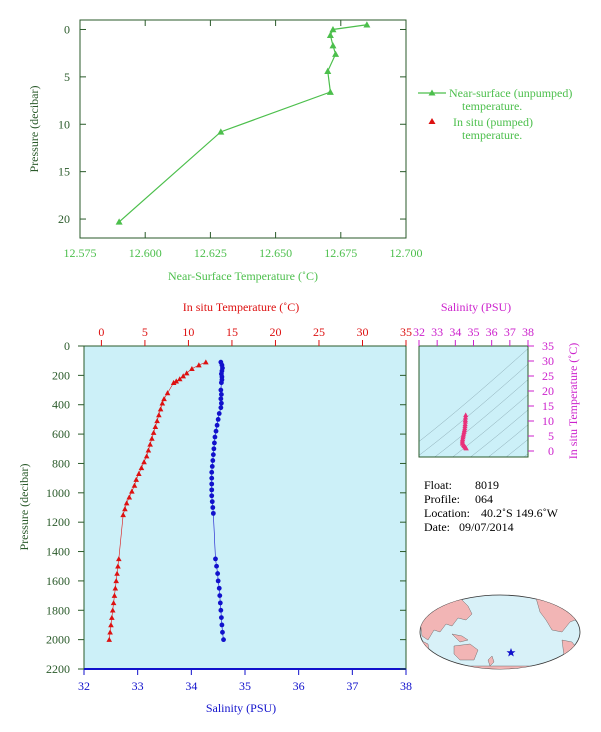  I want to click on near-surface-x-label: Near-Surface Temperature (˚C), so click(243, 276).